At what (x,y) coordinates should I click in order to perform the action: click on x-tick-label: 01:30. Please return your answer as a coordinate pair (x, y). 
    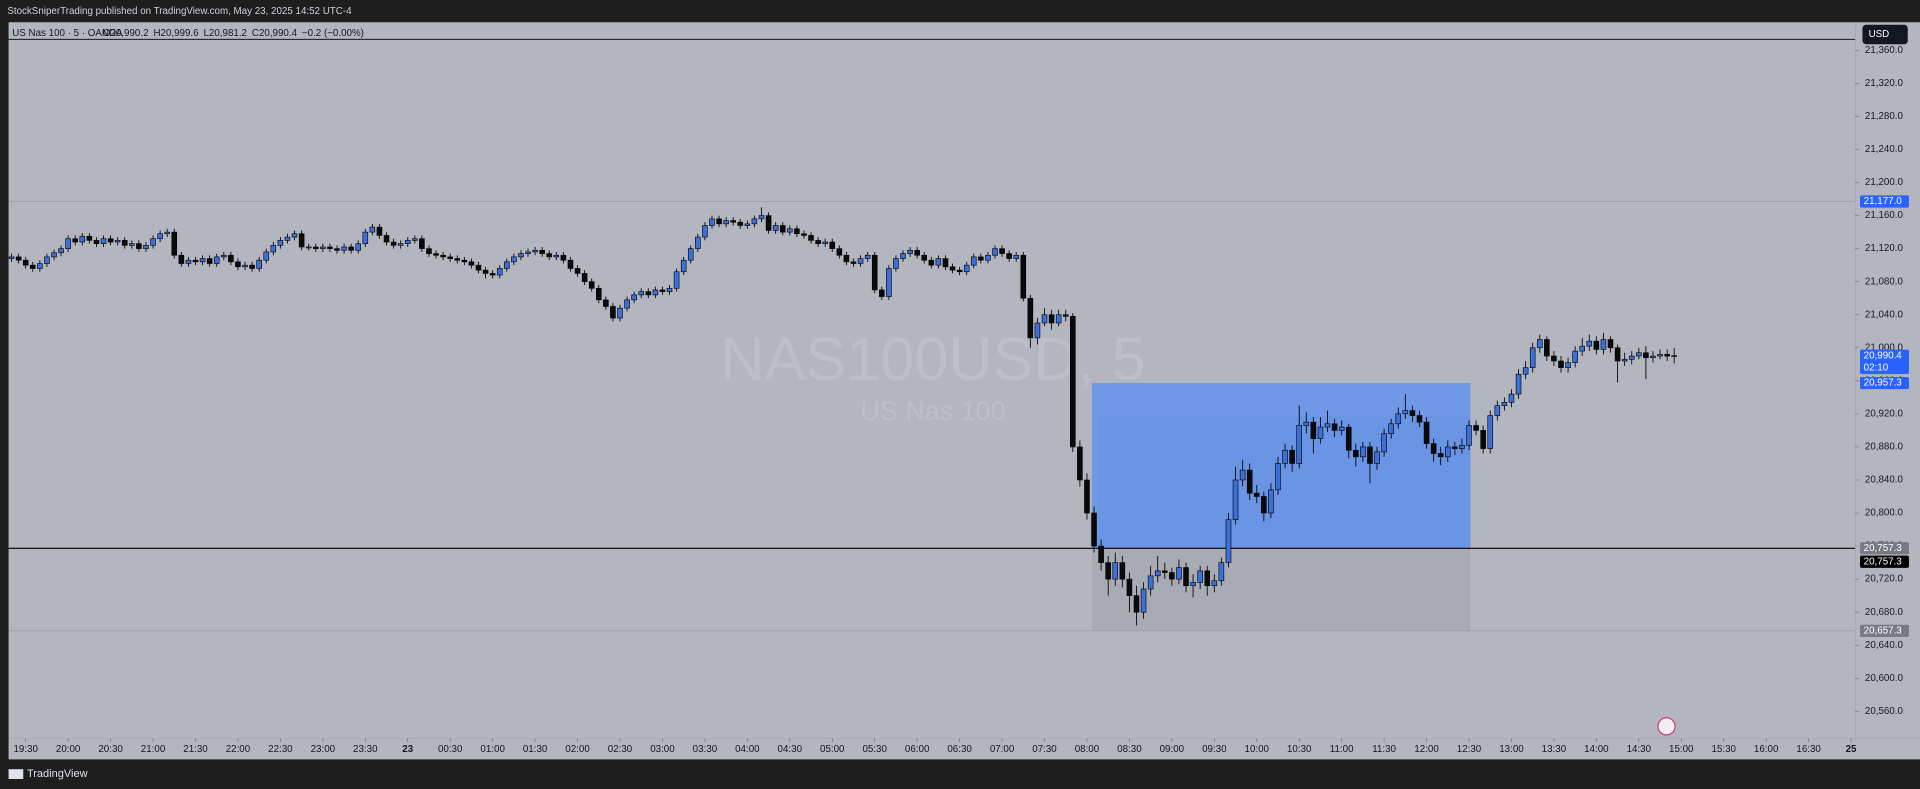
    Looking at the image, I should click on (535, 749).